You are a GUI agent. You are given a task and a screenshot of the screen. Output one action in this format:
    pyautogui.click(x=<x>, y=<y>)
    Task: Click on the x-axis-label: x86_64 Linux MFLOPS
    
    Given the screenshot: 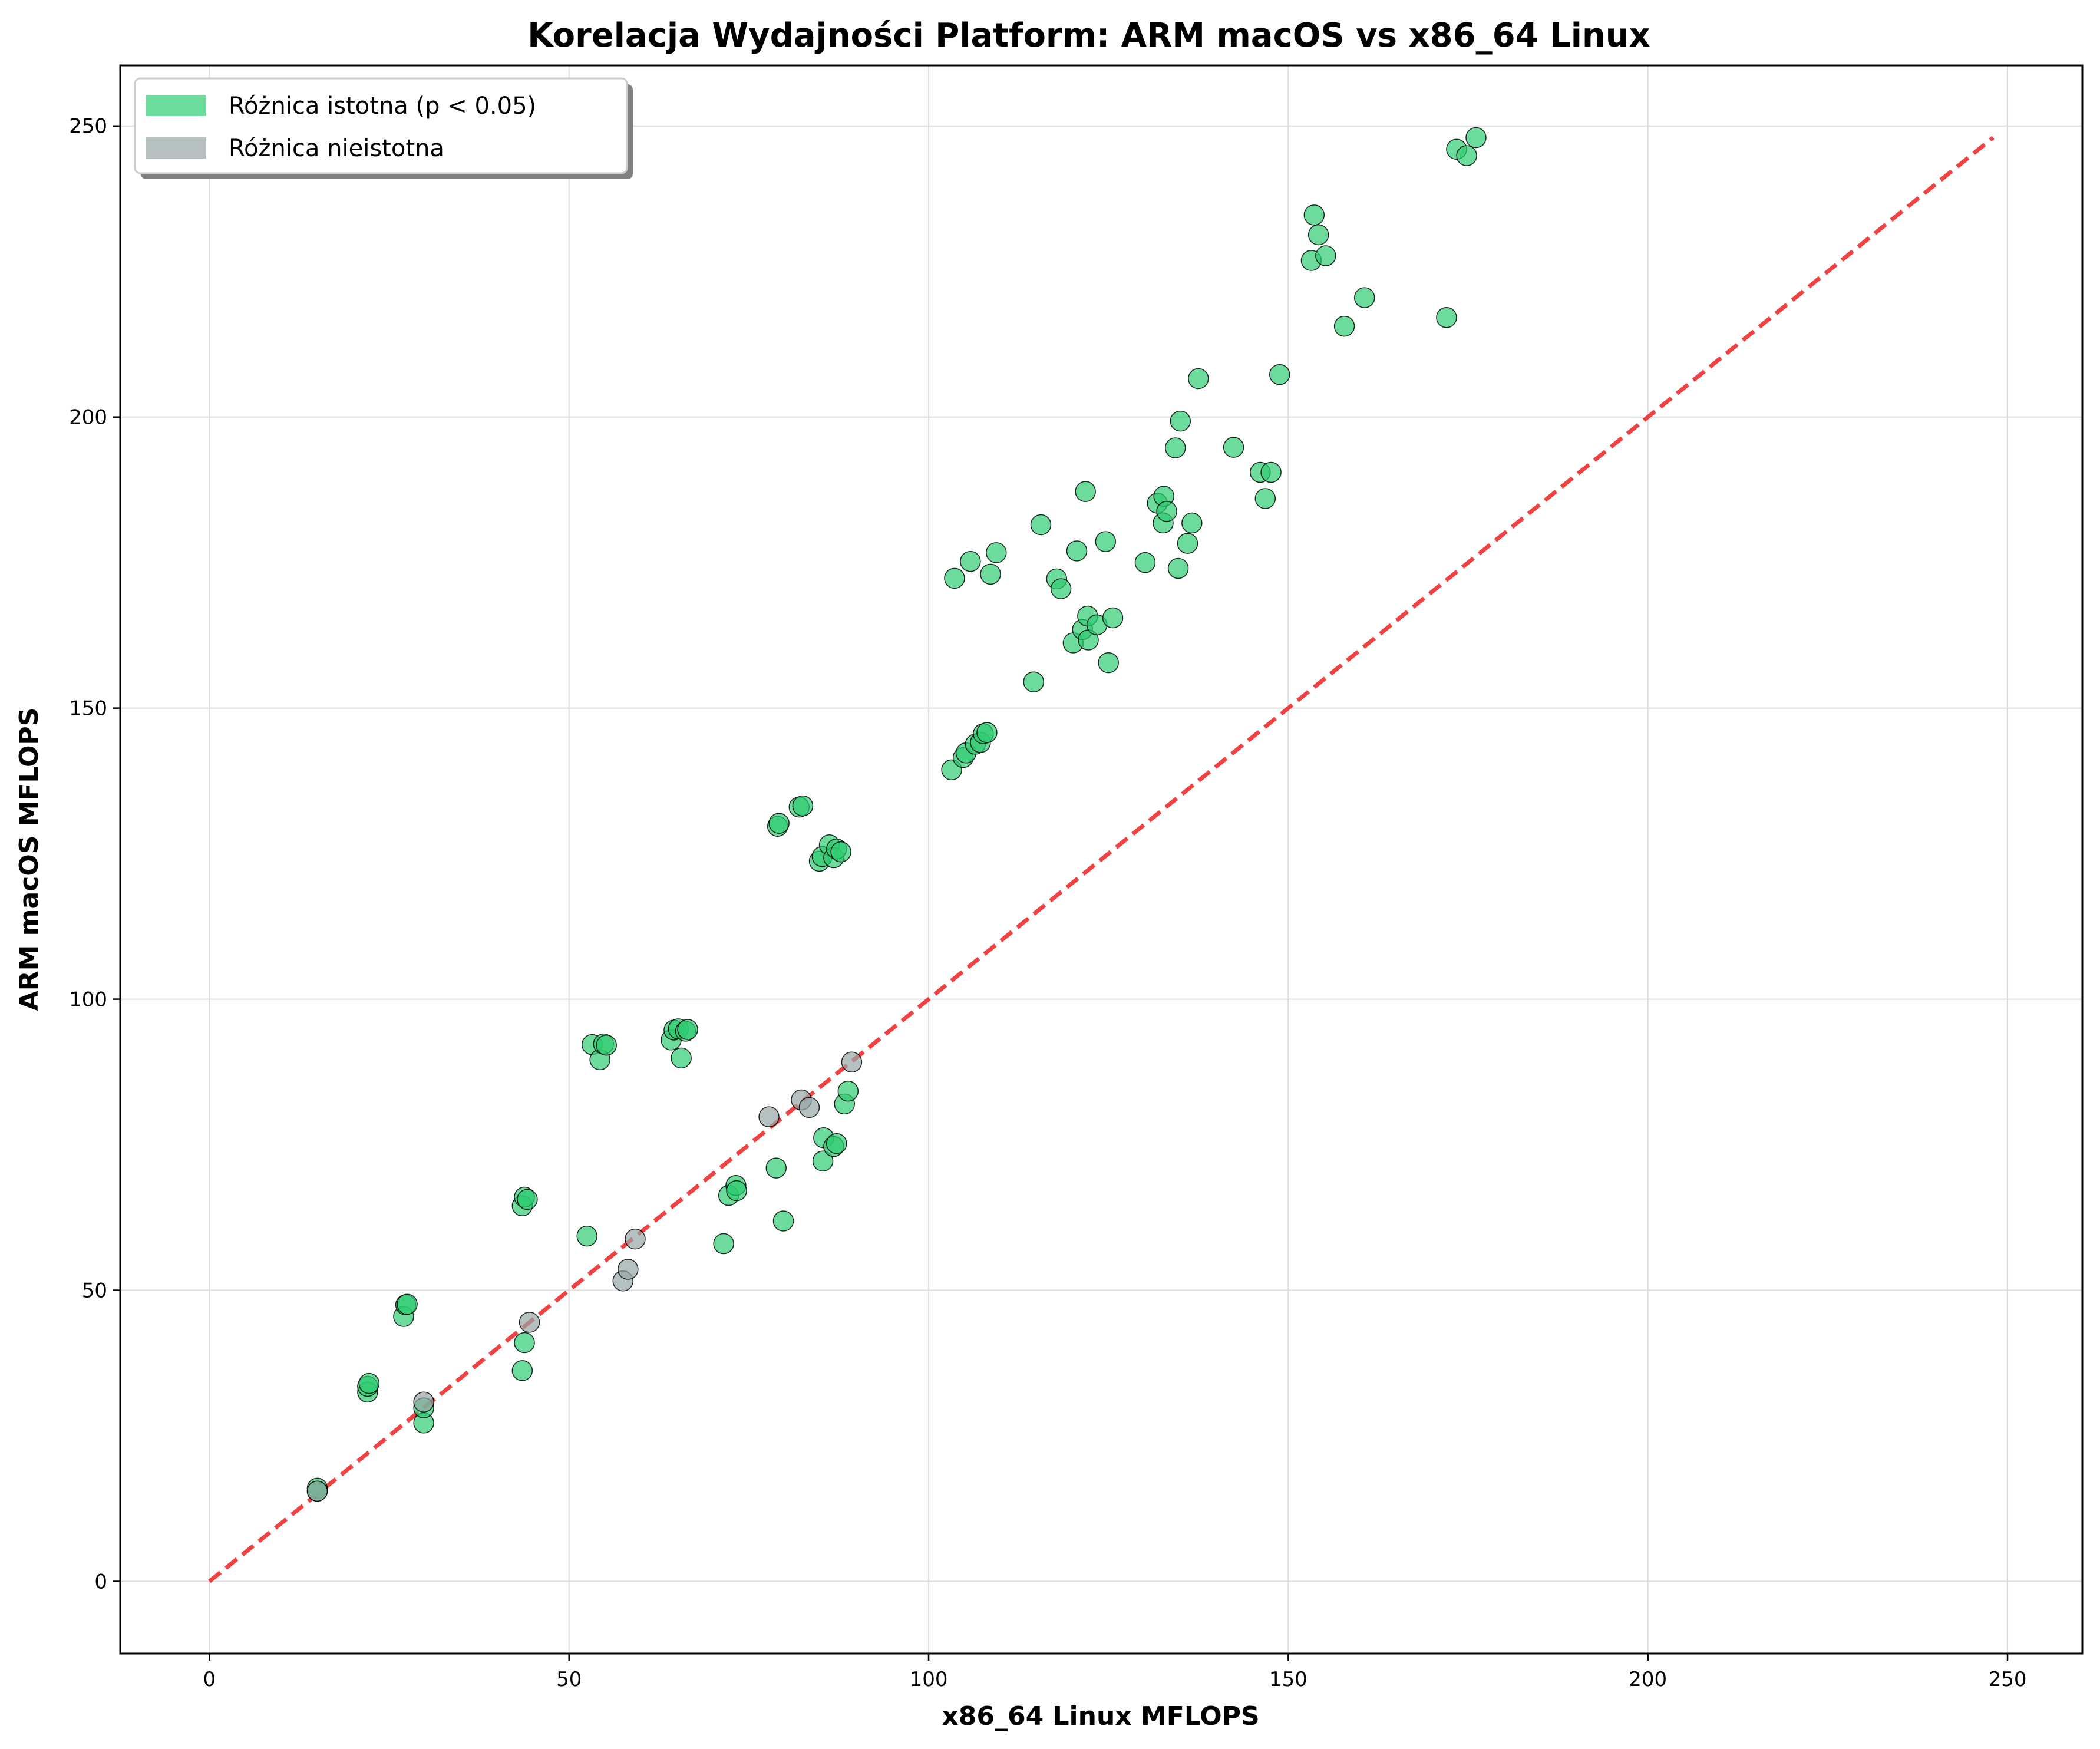 What is the action you would take?
    pyautogui.click(x=1100, y=1716)
    